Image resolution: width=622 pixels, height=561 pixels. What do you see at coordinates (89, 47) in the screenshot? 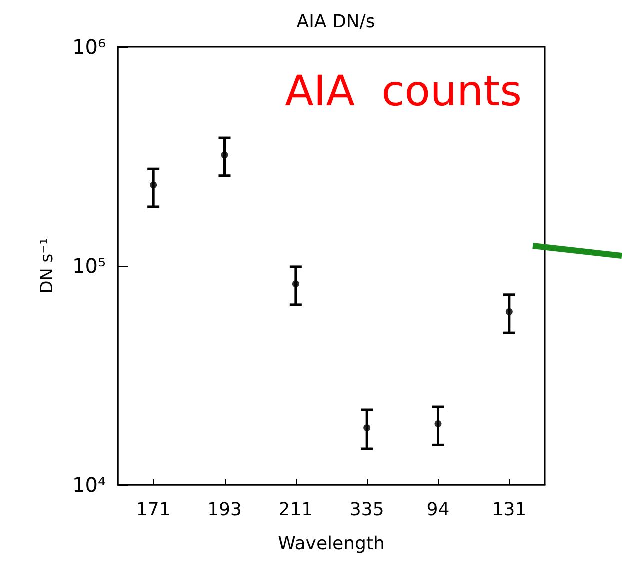
I see `y-tick-label: 10⁶` at bounding box center [89, 47].